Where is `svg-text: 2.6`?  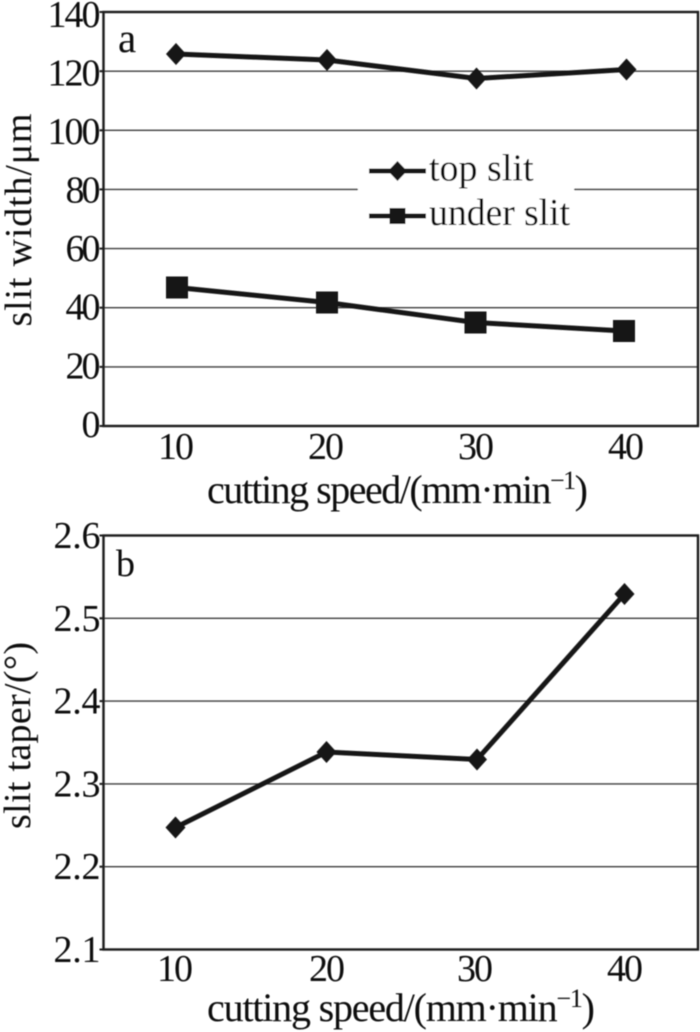
svg-text: 2.6 is located at coordinates (77, 536).